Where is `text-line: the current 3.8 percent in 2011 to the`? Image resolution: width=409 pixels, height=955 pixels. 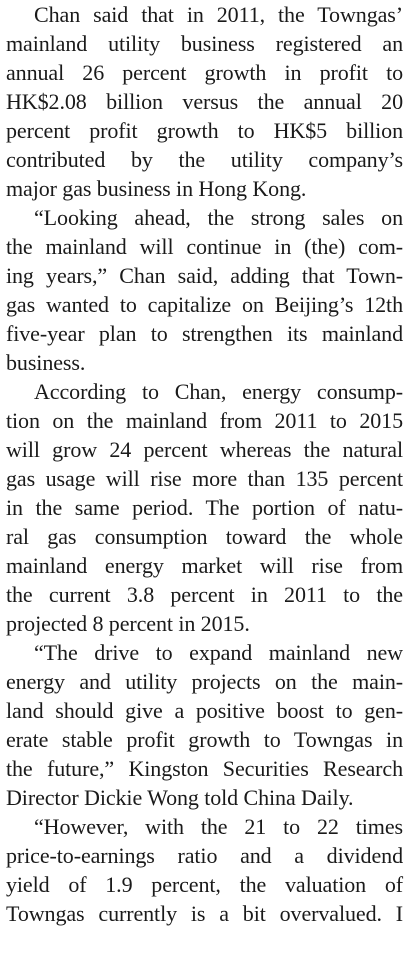 text-line: the current 3.8 percent in 2011 to the is located at coordinates (204, 594).